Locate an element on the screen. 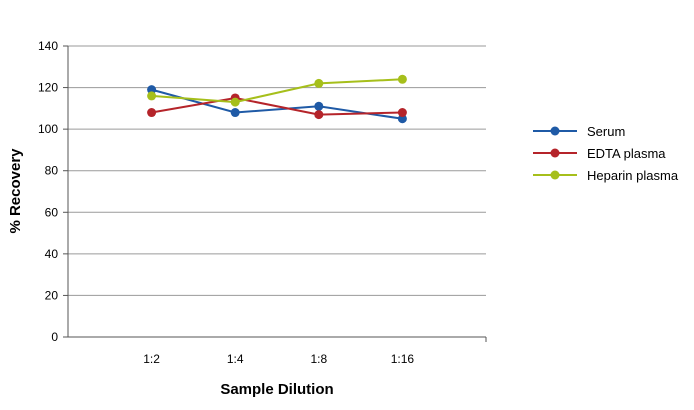  y-tick-label: 60 is located at coordinates (52, 212).